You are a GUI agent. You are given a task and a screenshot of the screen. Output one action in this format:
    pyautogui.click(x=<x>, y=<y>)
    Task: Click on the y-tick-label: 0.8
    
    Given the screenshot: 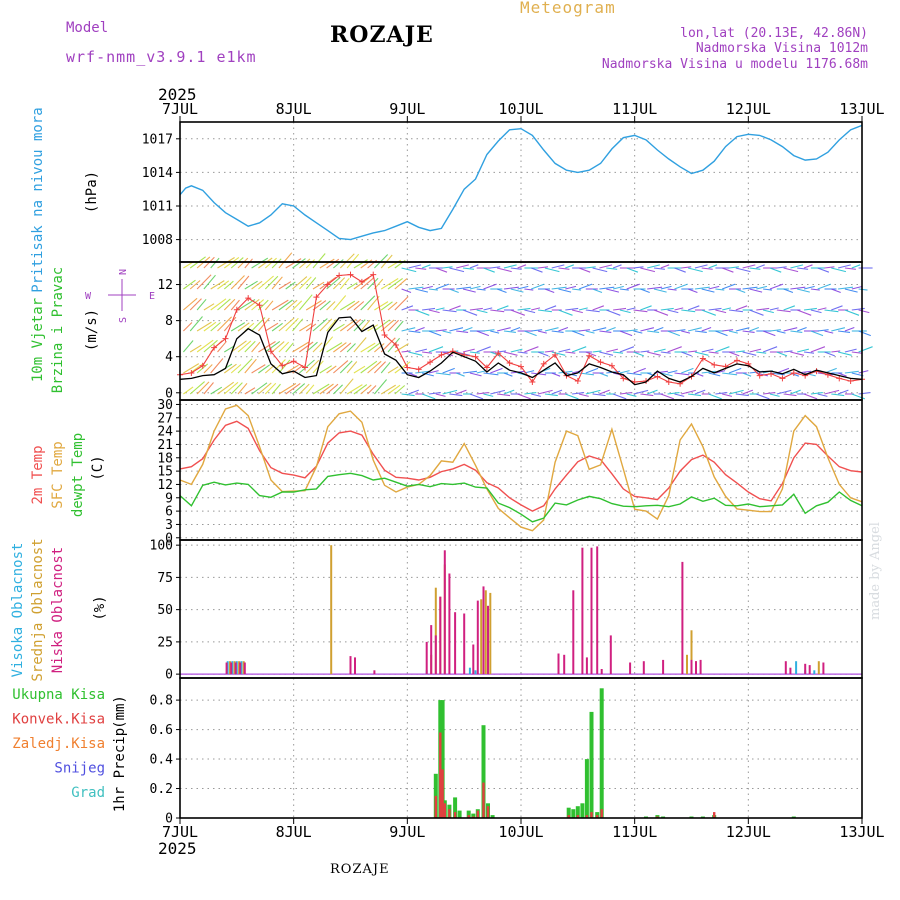 What is the action you would take?
    pyautogui.click(x=161, y=701)
    